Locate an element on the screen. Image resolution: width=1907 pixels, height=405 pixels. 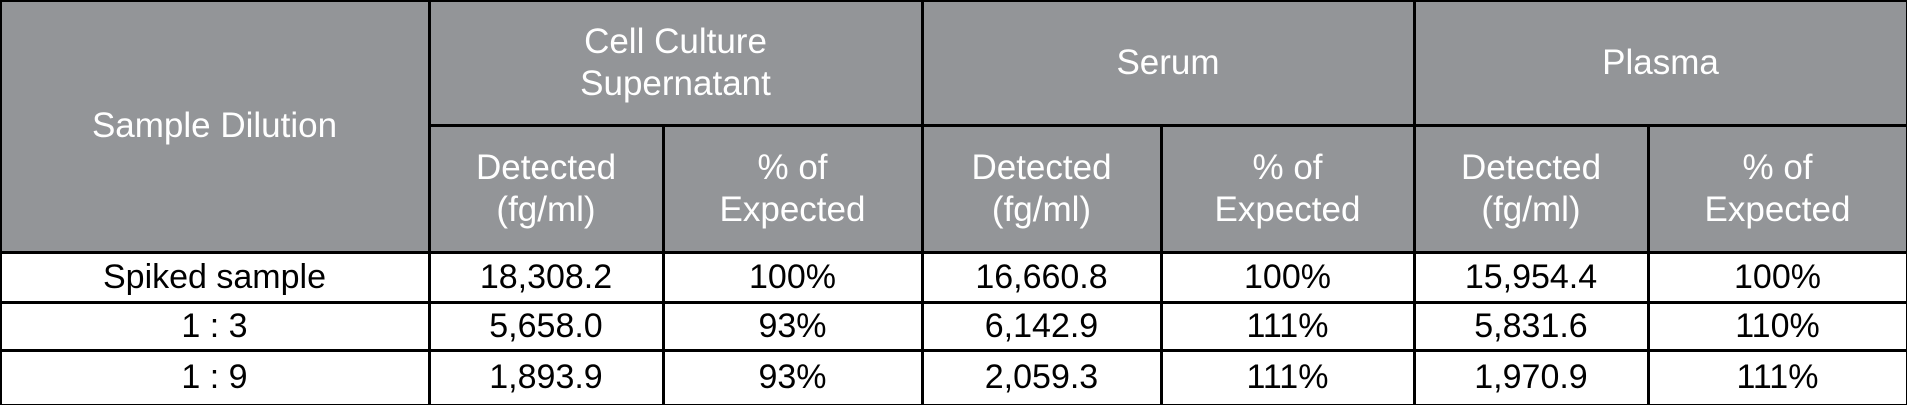
table-value: 5,831.6 is located at coordinates (1531, 325).